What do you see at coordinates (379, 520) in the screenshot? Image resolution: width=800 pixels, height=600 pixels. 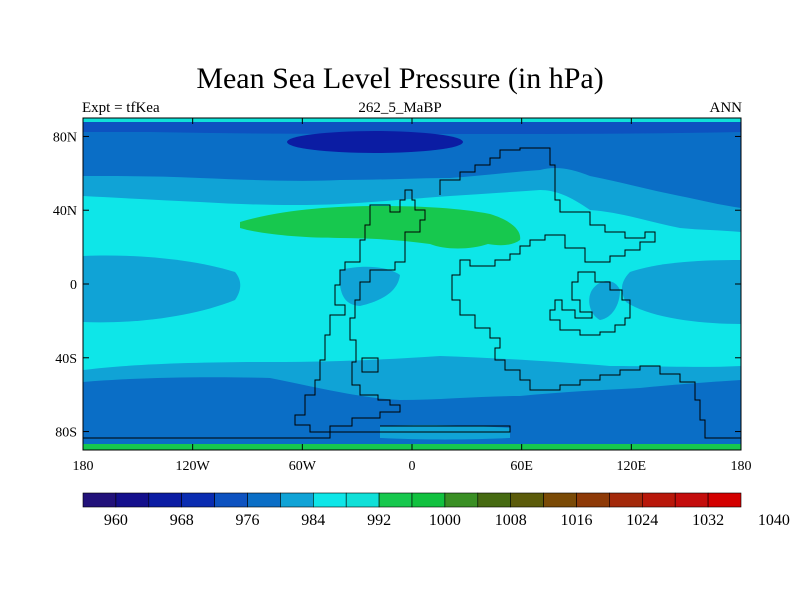 I see `colorbar-label: 992` at bounding box center [379, 520].